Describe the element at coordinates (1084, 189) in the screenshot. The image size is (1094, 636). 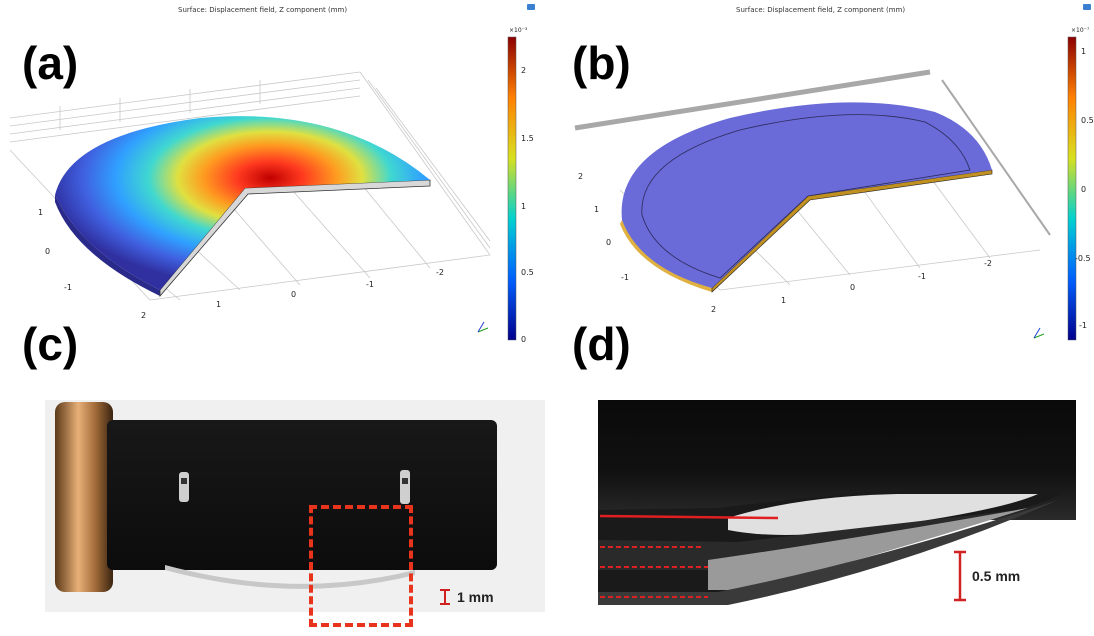
I see `panel-b-cb-tick: 0` at that location.